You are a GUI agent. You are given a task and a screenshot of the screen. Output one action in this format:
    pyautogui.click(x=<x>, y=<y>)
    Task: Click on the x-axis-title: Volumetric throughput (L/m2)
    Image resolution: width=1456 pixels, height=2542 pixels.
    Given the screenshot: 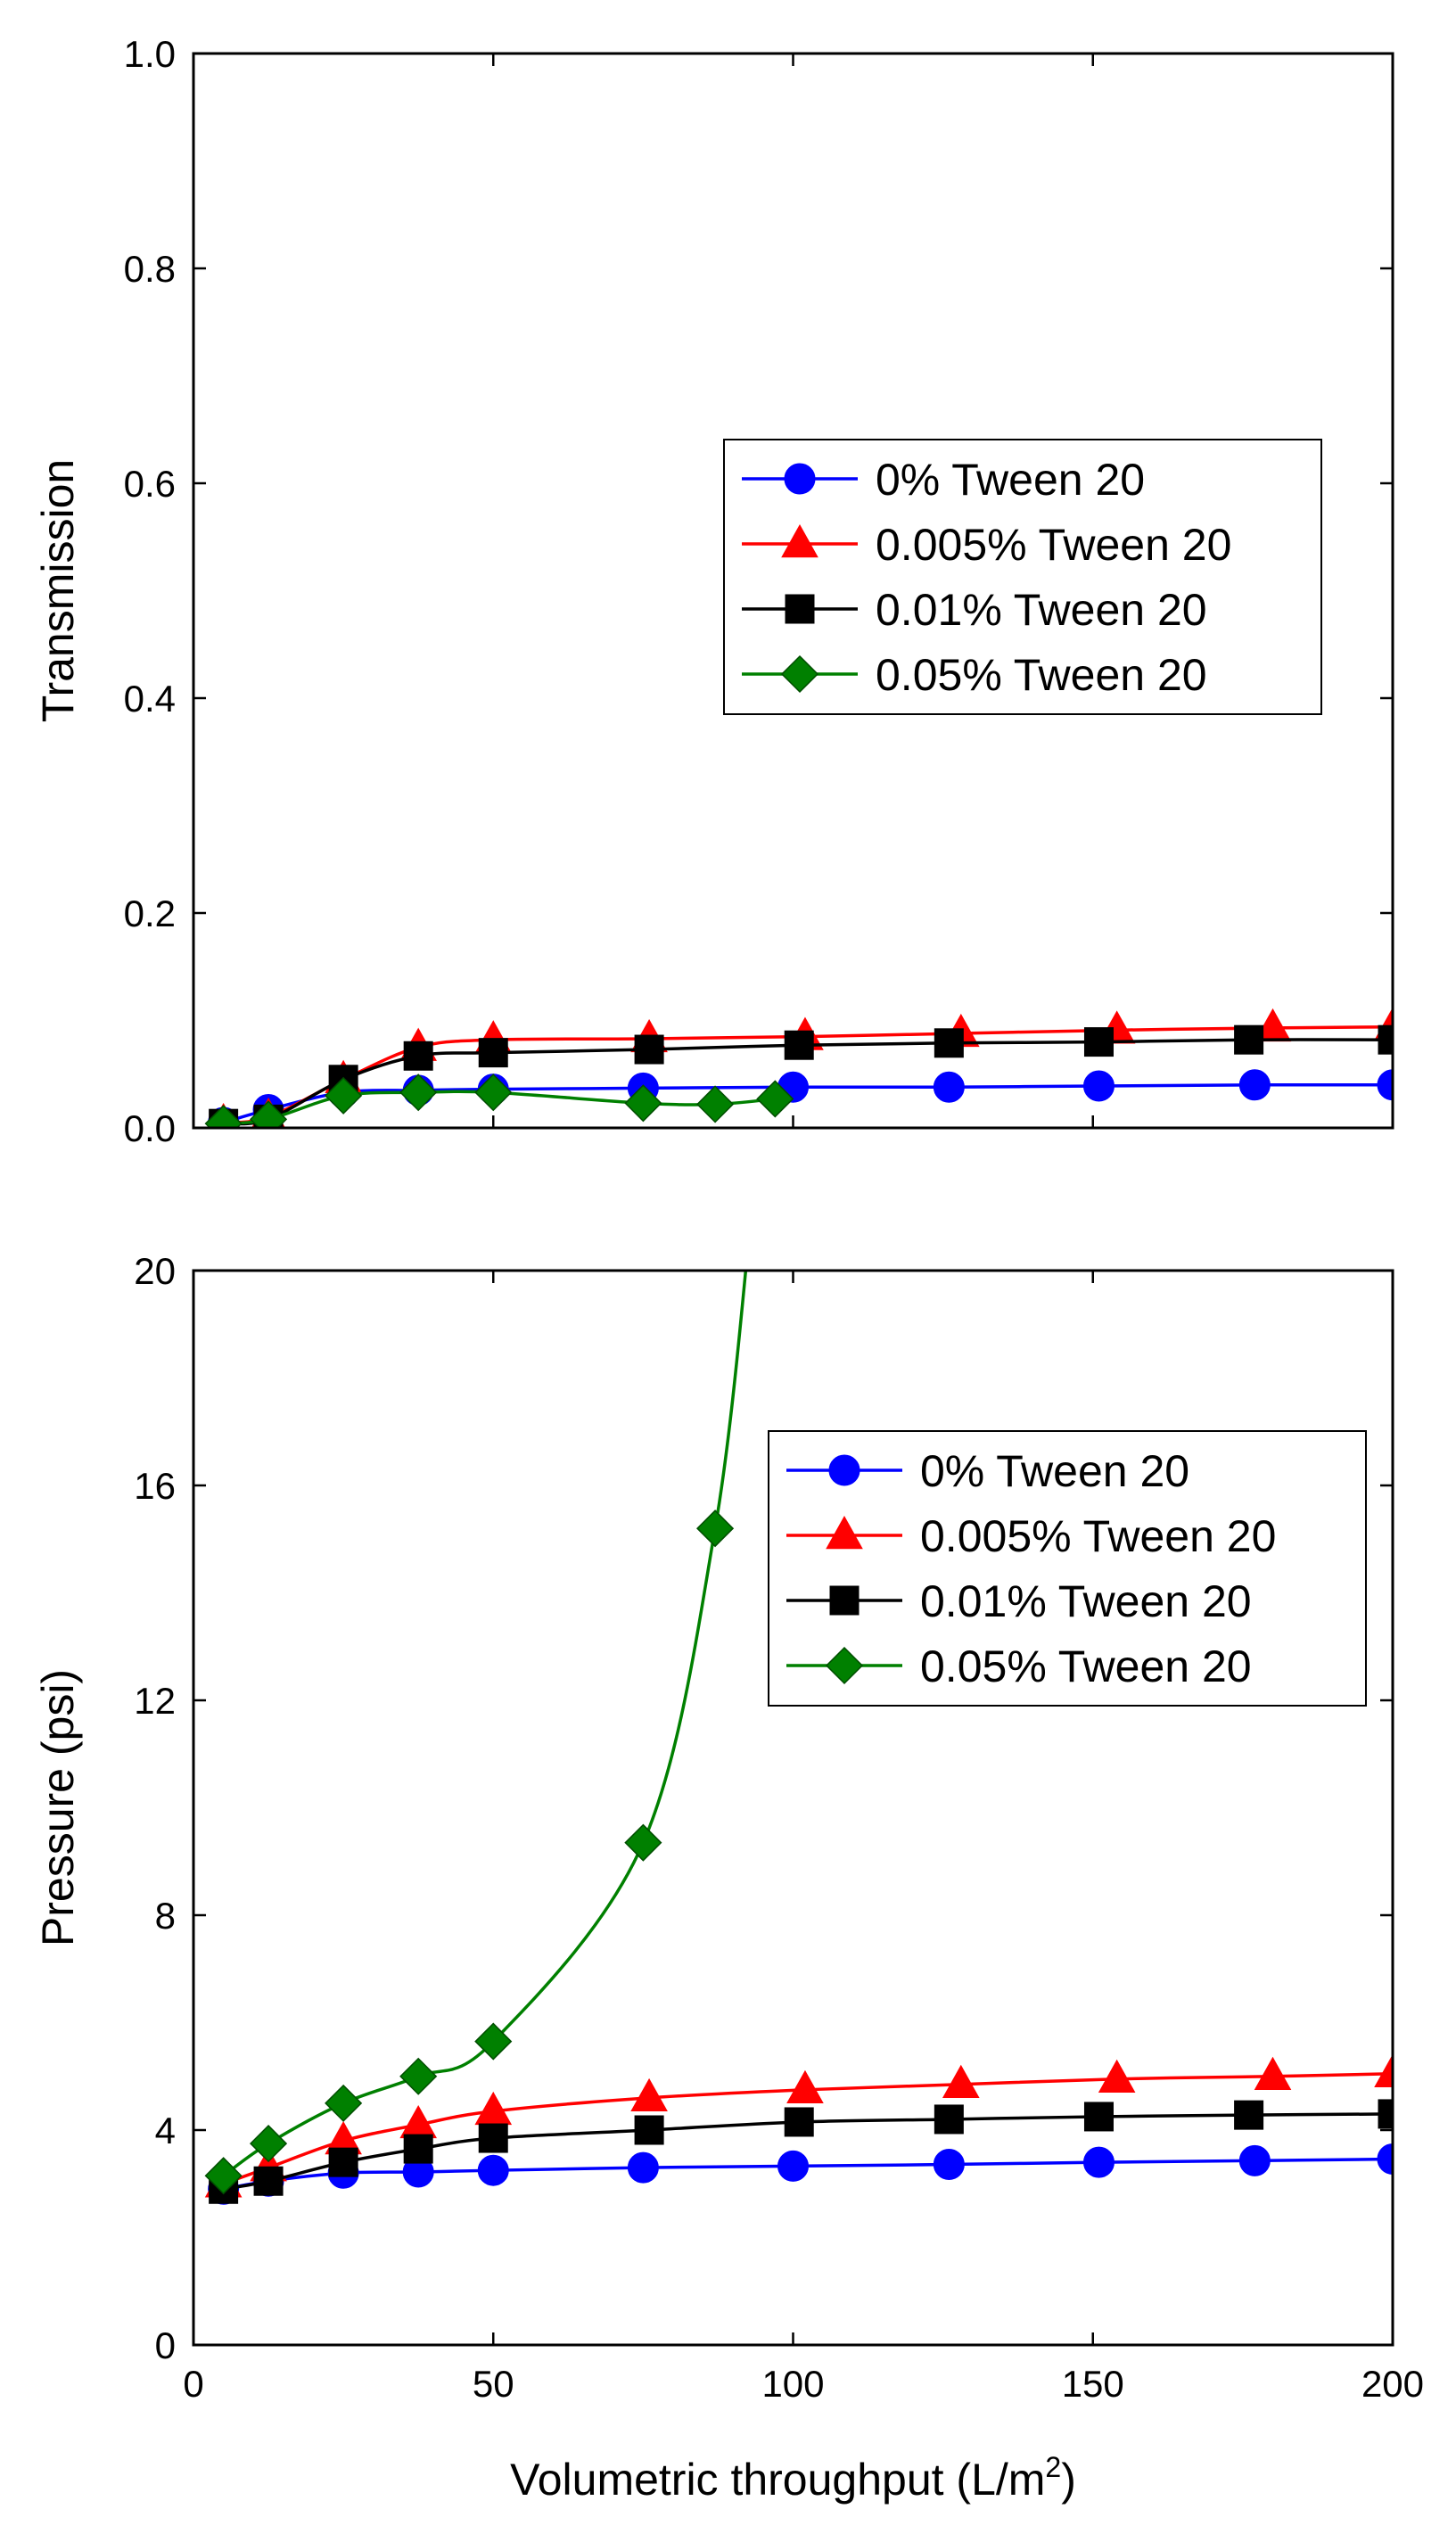 What is the action you would take?
    pyautogui.click(x=793, y=2478)
    